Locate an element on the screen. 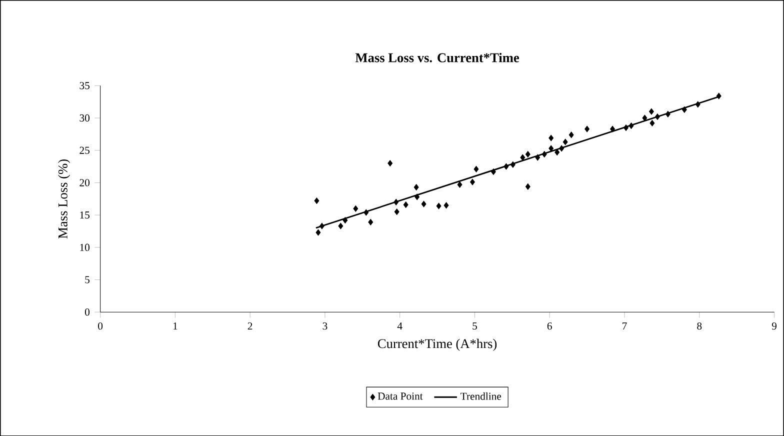 The height and width of the screenshot is (436, 784). legend-label: Trendline is located at coordinates (481, 396).